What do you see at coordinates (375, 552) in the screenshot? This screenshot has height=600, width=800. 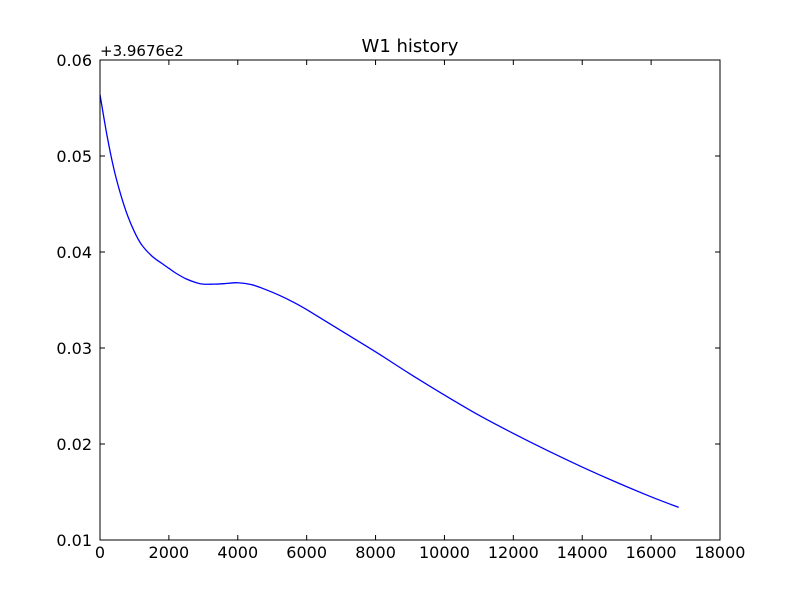 I see `x-tick-label: 8000` at bounding box center [375, 552].